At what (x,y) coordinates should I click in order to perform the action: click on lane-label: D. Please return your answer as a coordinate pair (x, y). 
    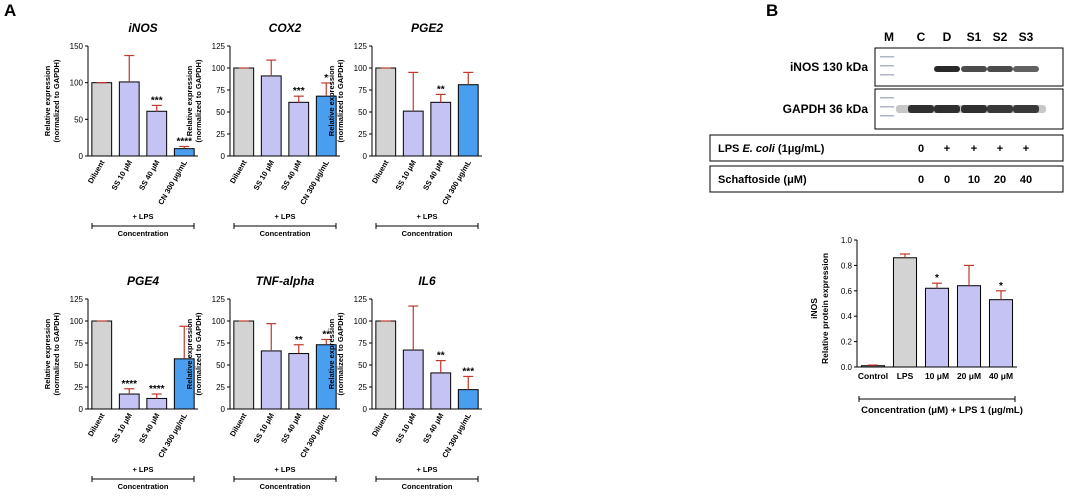
    Looking at the image, I should click on (947, 37).